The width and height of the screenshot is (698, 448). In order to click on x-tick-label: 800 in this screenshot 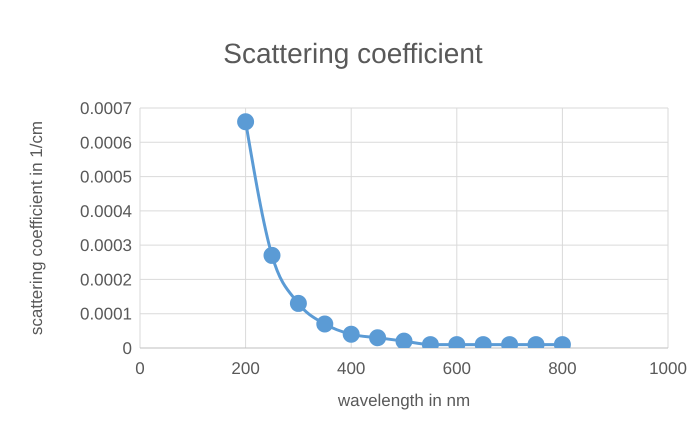, I will do `click(562, 368)`.